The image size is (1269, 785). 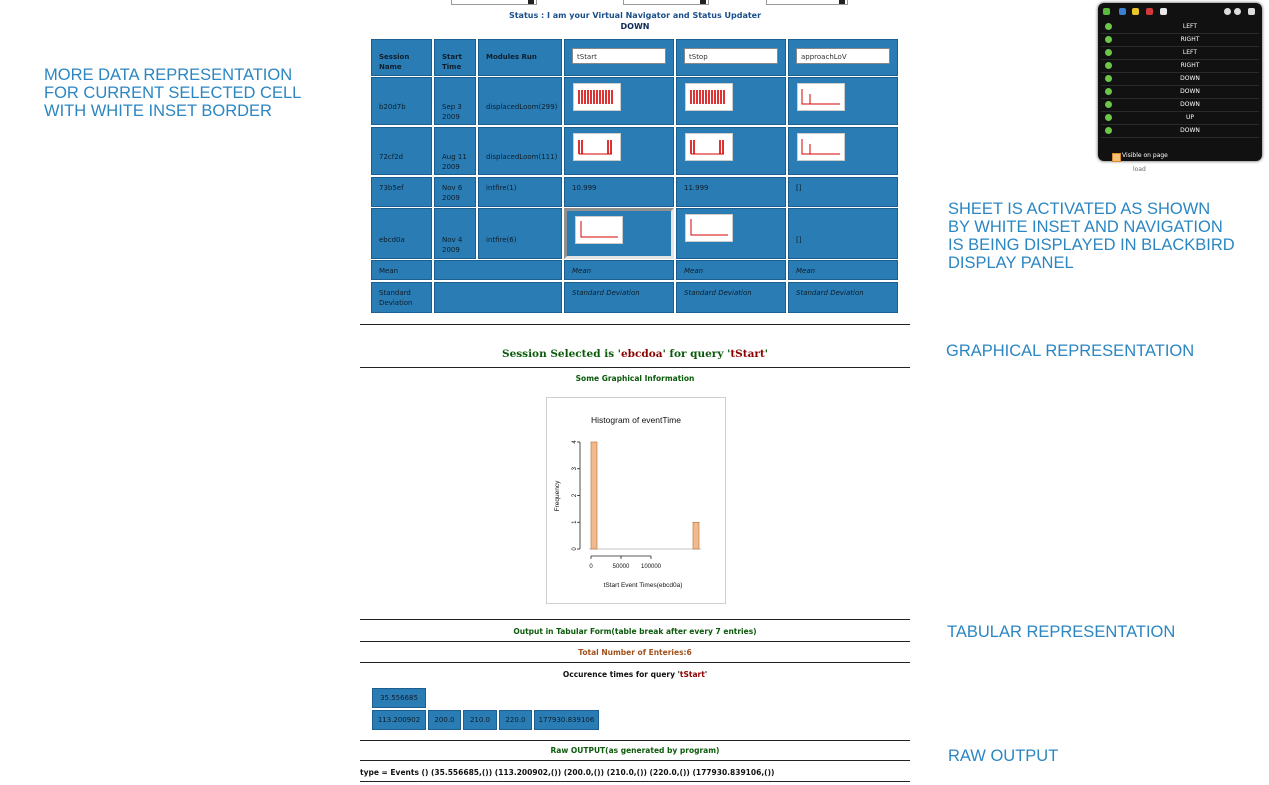 I want to click on row-72cf2d-tstop, so click(x=731, y=151).